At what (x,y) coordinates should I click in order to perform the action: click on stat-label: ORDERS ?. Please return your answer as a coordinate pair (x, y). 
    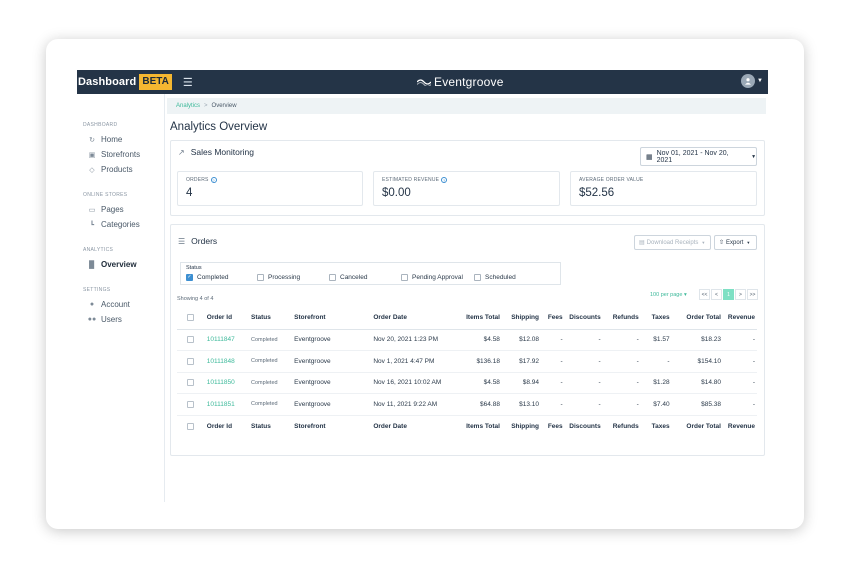
    Looking at the image, I should click on (201, 180).